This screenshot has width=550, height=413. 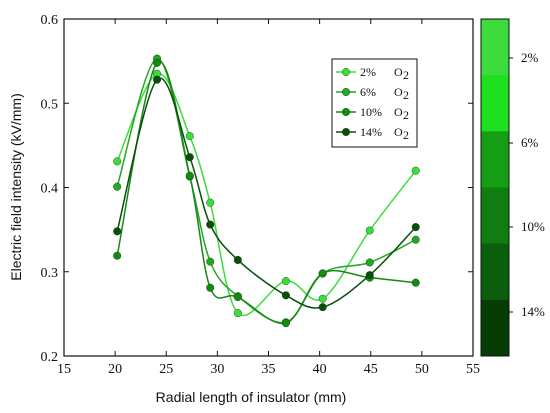 What do you see at coordinates (320, 369) in the screenshot?
I see `x-tick-label: 40` at bounding box center [320, 369].